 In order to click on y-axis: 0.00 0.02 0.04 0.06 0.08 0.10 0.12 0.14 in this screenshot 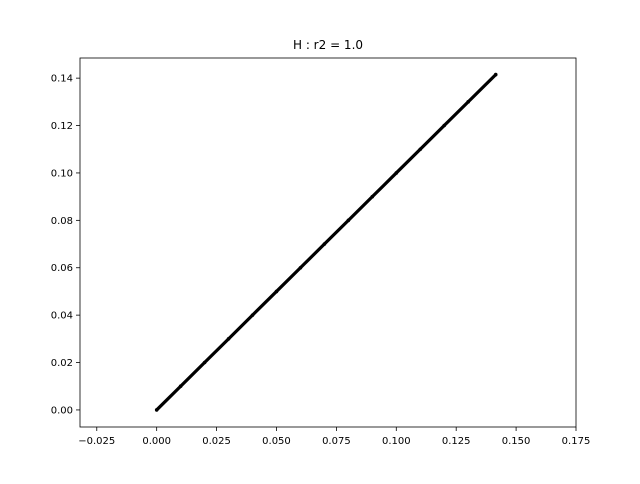, I will do `click(65, 245)`.